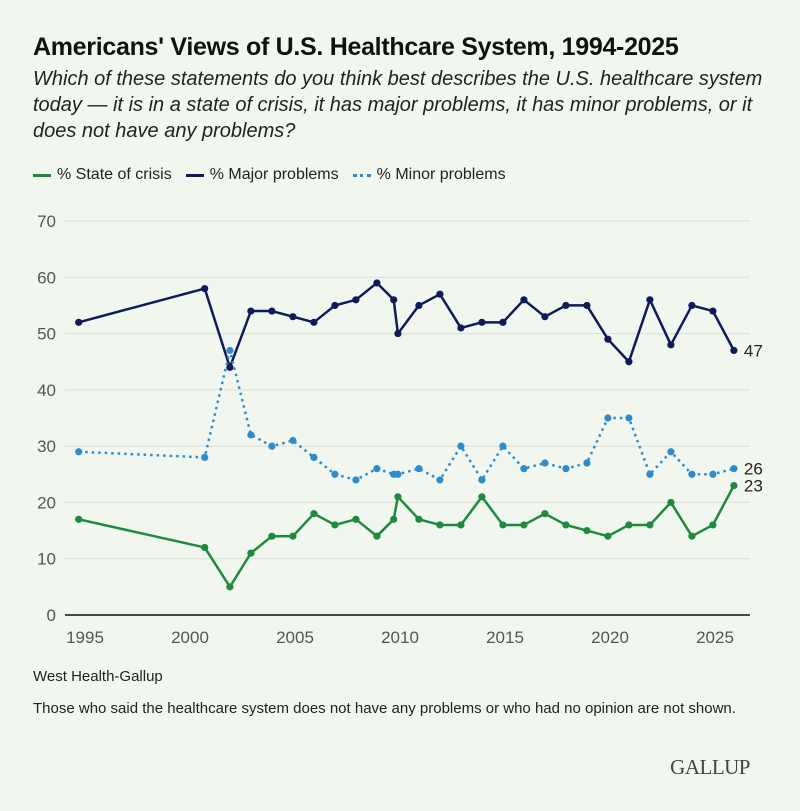 The width and height of the screenshot is (800, 811). I want to click on legend-label: % State of crisis, so click(114, 174).